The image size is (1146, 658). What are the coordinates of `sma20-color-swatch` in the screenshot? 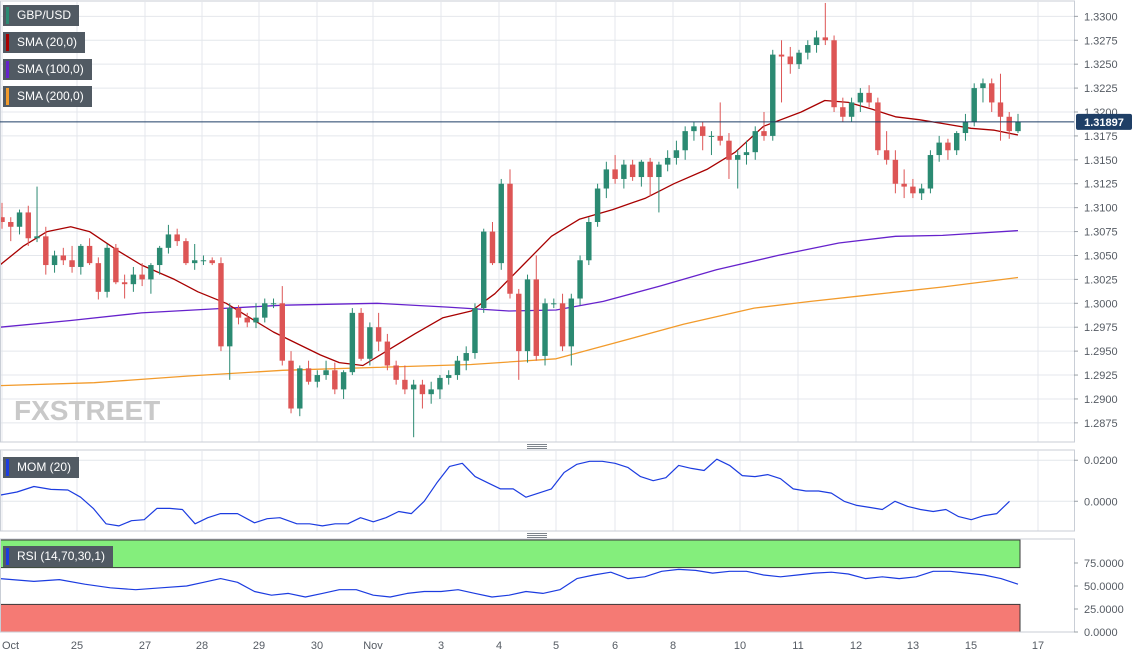 It's located at (7, 42).